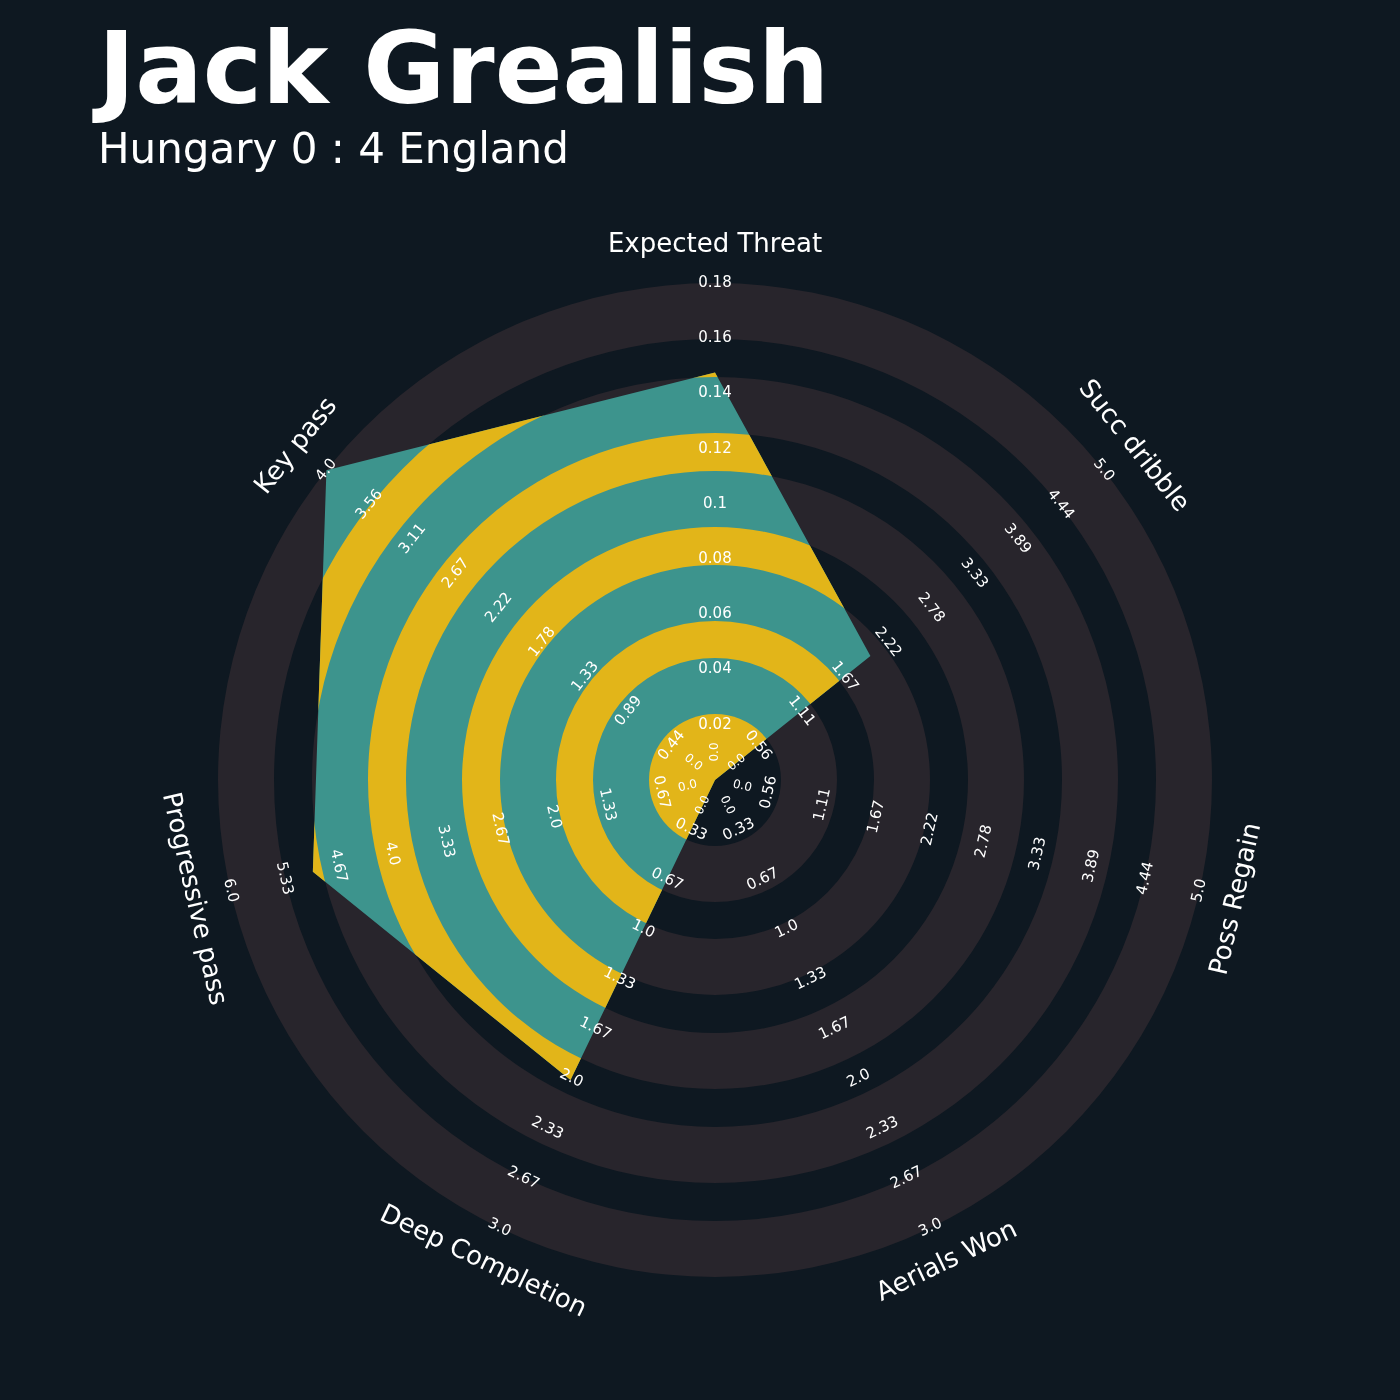  Describe the element at coordinates (1145, 878) in the screenshot. I see `text: 4.44` at that location.